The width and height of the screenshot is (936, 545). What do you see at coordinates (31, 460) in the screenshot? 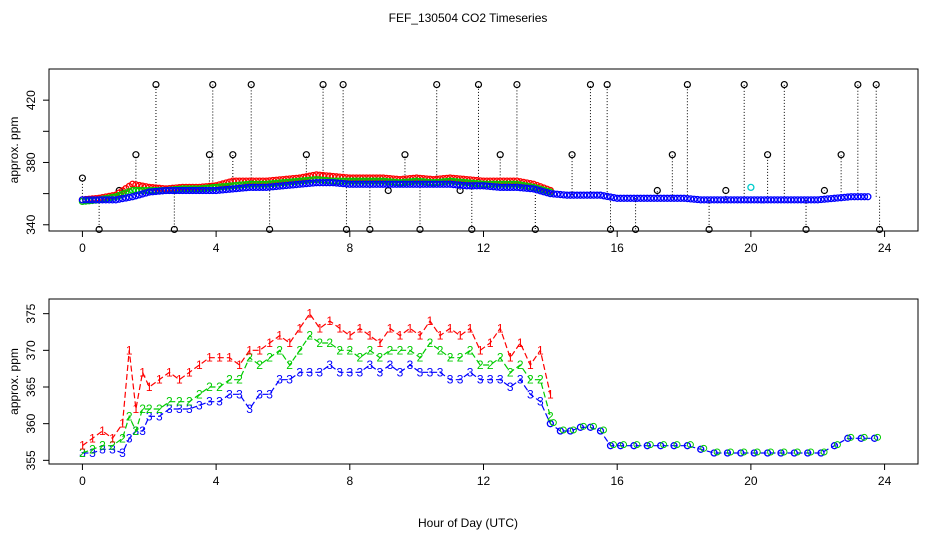
I see `y-tick-label: 355` at bounding box center [31, 460].